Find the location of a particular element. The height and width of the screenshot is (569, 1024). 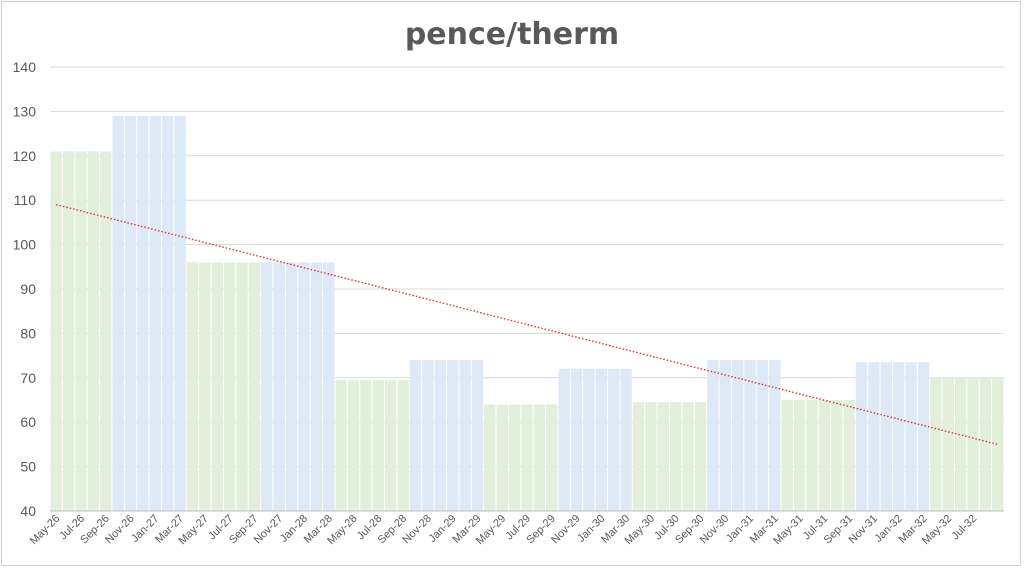

y-axis: 40 50 60 70 80 90 100 110 120 130 140 is located at coordinates (25, 289).